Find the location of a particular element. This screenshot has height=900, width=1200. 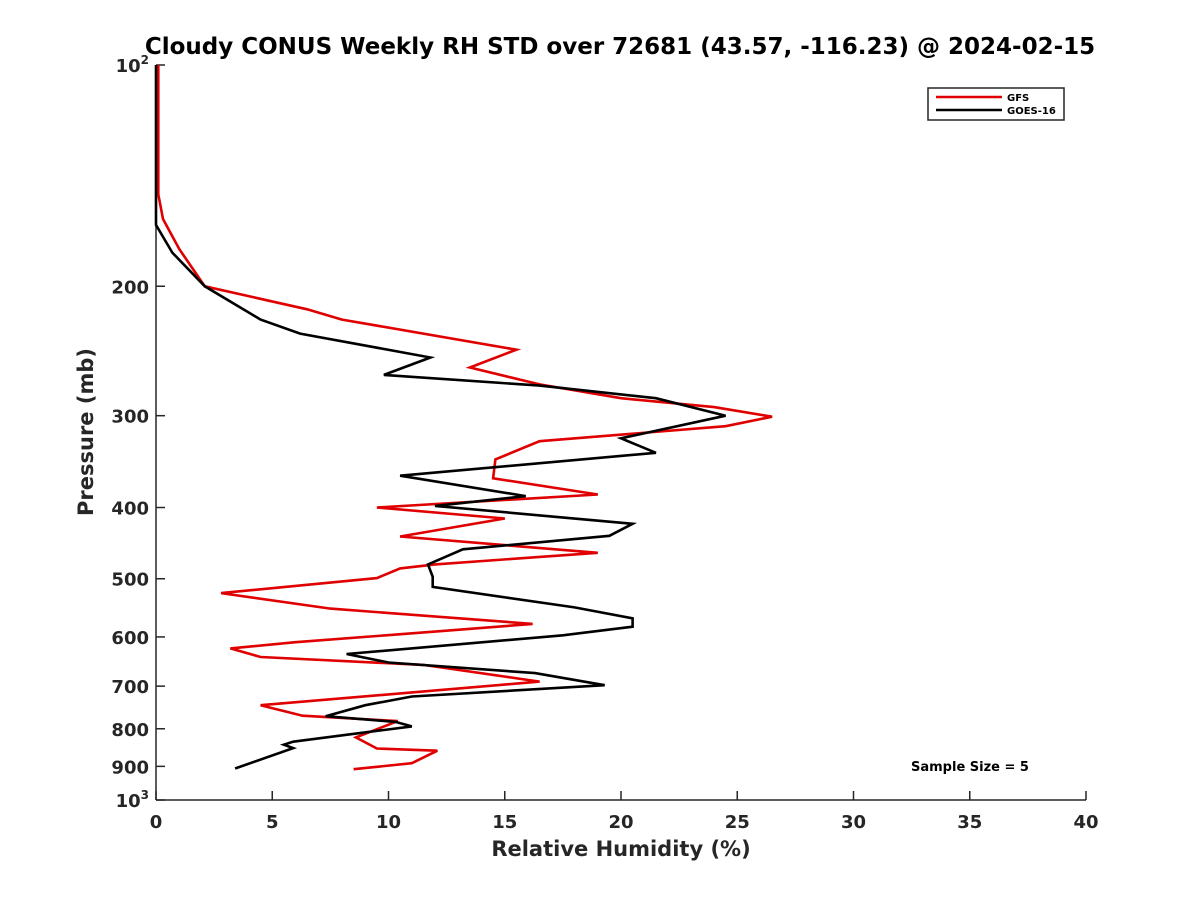

x-tick-label: 0 is located at coordinates (156, 822).